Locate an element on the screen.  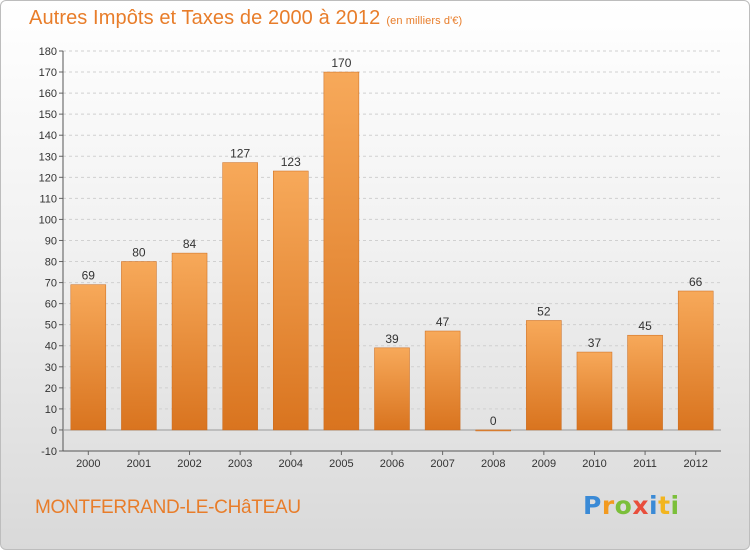
y-tick-label: 150 is located at coordinates (48, 115).